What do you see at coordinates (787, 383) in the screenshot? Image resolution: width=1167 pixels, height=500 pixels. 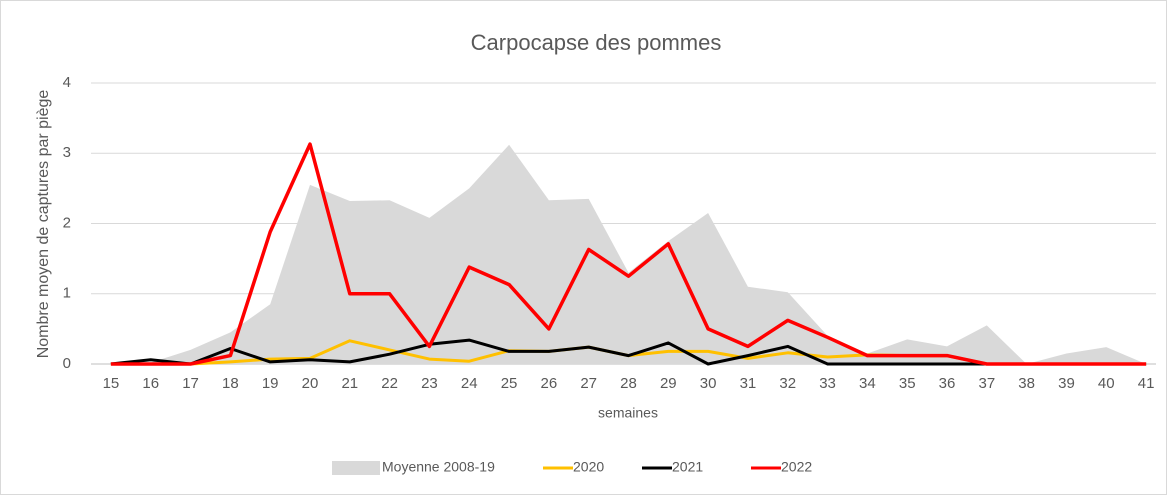 I see `x-tick-label: 32` at bounding box center [787, 383].